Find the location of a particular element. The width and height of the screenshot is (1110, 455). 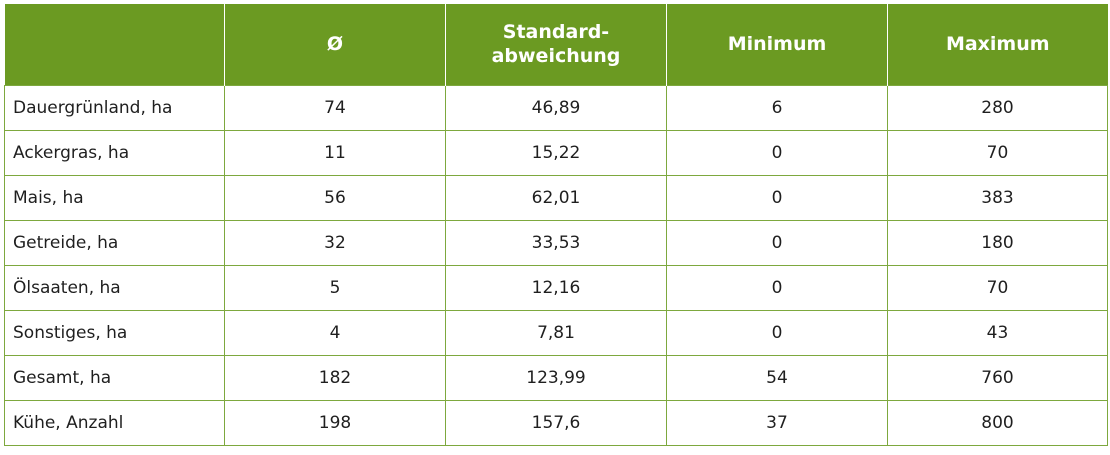

cell-minimum: 54 is located at coordinates (777, 378).